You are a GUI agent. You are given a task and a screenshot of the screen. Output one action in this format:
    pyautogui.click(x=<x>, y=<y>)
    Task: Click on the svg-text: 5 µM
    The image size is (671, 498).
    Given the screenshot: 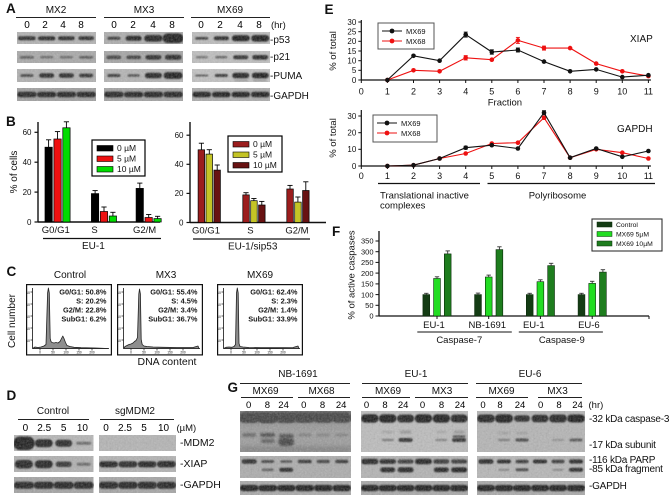 What is the action you would take?
    pyautogui.click(x=262, y=155)
    